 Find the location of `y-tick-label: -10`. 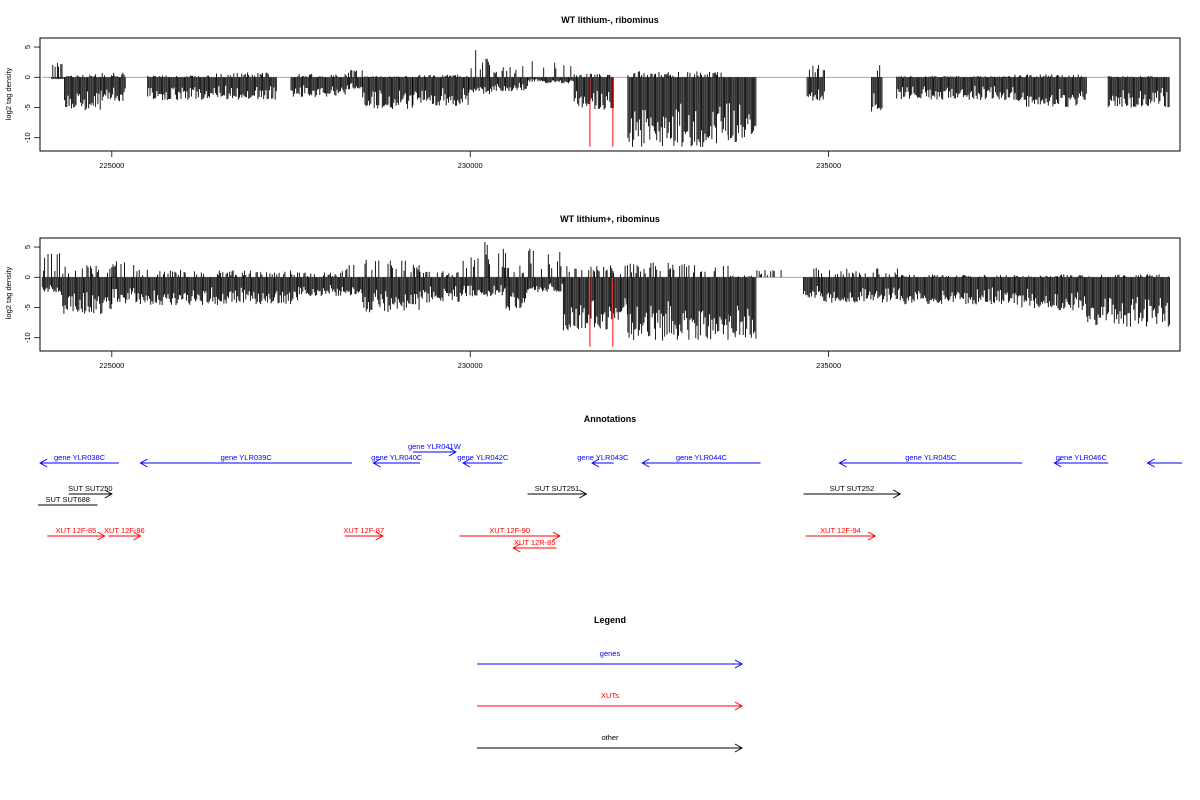

y-tick-label: -10 is located at coordinates (27, 337).